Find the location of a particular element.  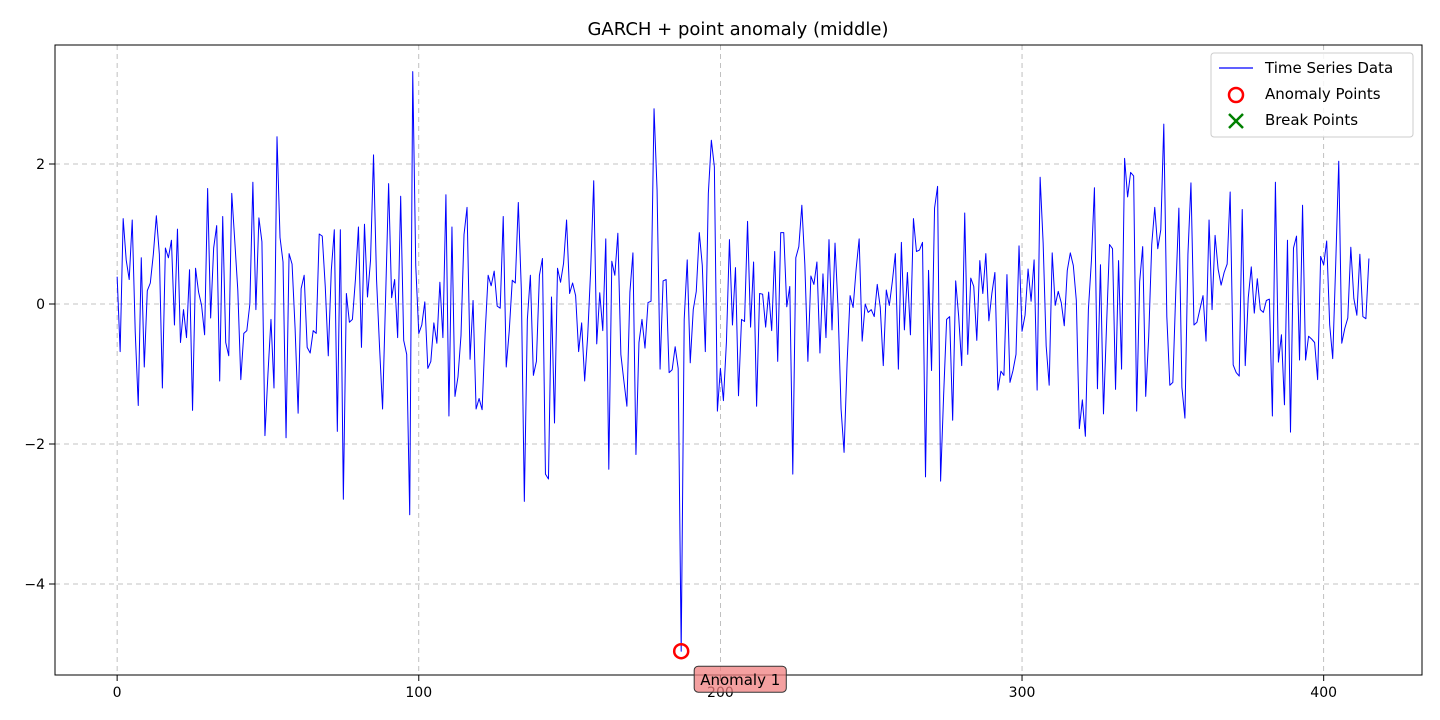

marker-layer is located at coordinates (681, 651).